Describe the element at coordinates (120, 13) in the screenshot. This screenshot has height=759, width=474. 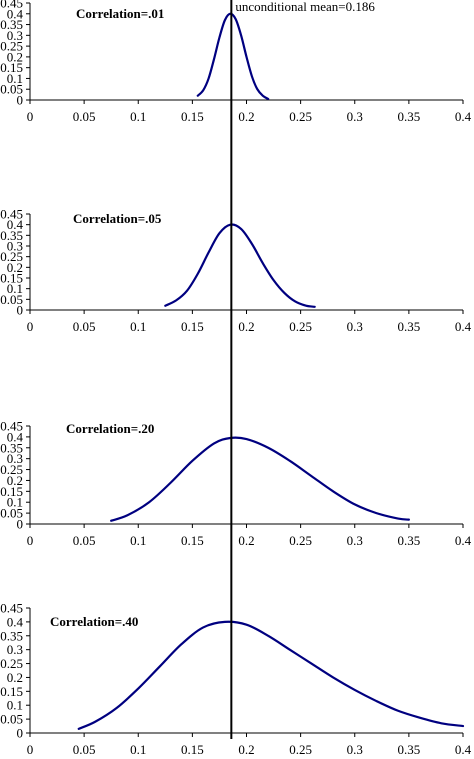
I see `panel-title: Correlation=.01` at that location.